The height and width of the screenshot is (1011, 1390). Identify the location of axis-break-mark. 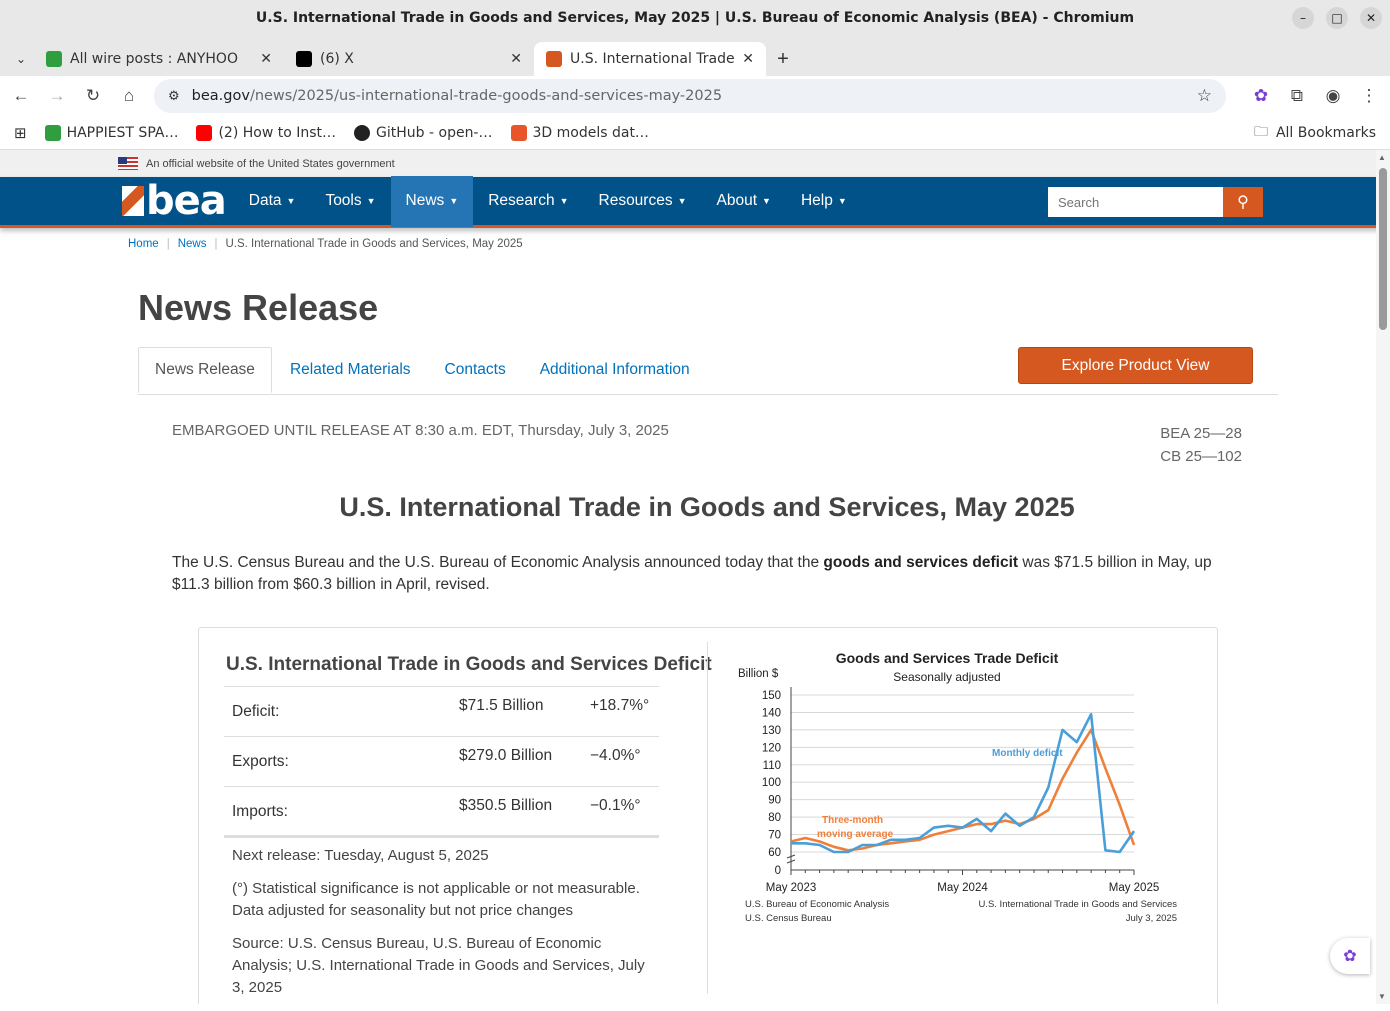
(791, 859).